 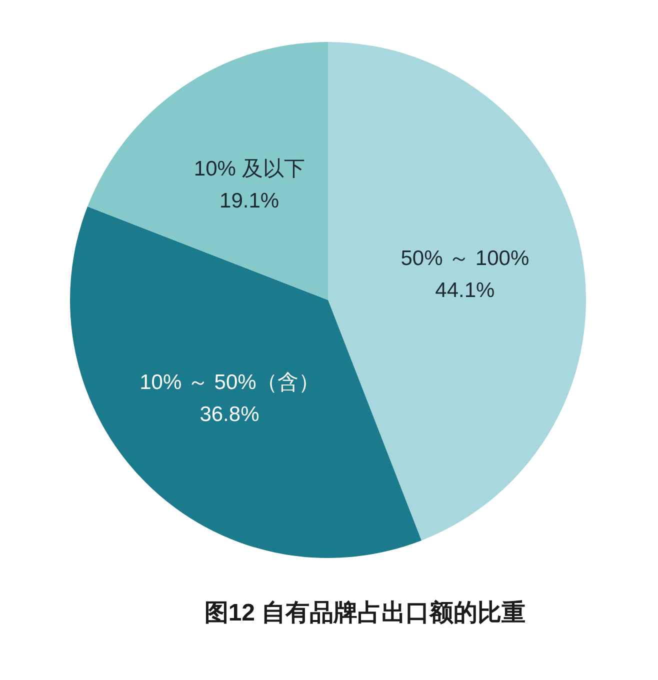 I want to click on slice-label: 10% ～ 50%（含）, so click(x=230, y=382).